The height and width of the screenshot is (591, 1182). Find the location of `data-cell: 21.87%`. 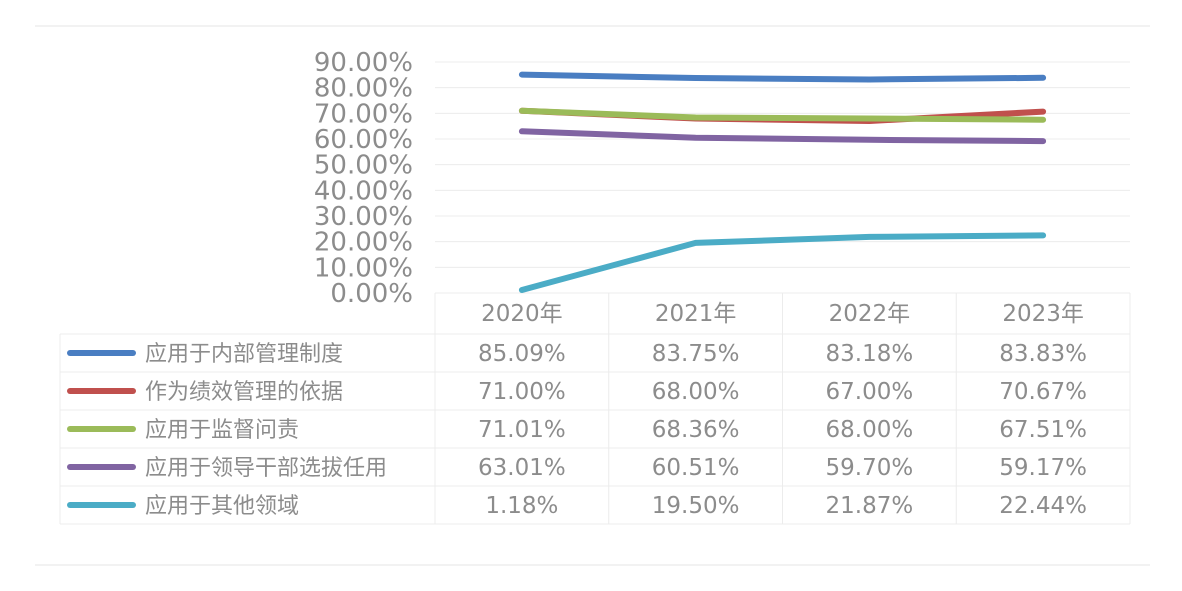

data-cell: 21.87% is located at coordinates (870, 506).